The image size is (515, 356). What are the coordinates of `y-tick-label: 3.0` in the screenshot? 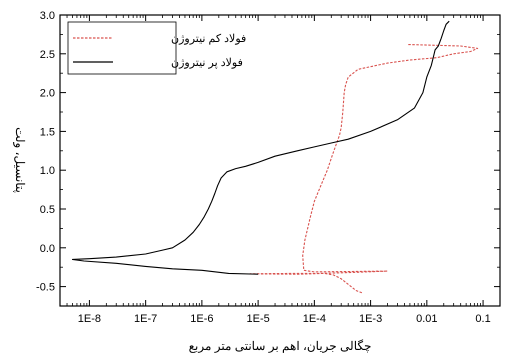 It's located at (47, 16).